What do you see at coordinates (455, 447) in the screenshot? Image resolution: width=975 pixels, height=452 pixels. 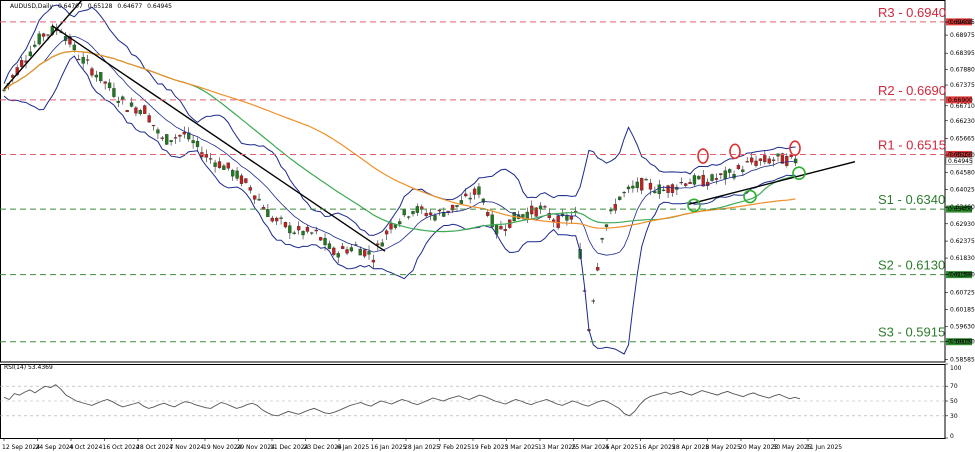 I see `date-tick-label: 7 Feb 2025` at bounding box center [455, 447].